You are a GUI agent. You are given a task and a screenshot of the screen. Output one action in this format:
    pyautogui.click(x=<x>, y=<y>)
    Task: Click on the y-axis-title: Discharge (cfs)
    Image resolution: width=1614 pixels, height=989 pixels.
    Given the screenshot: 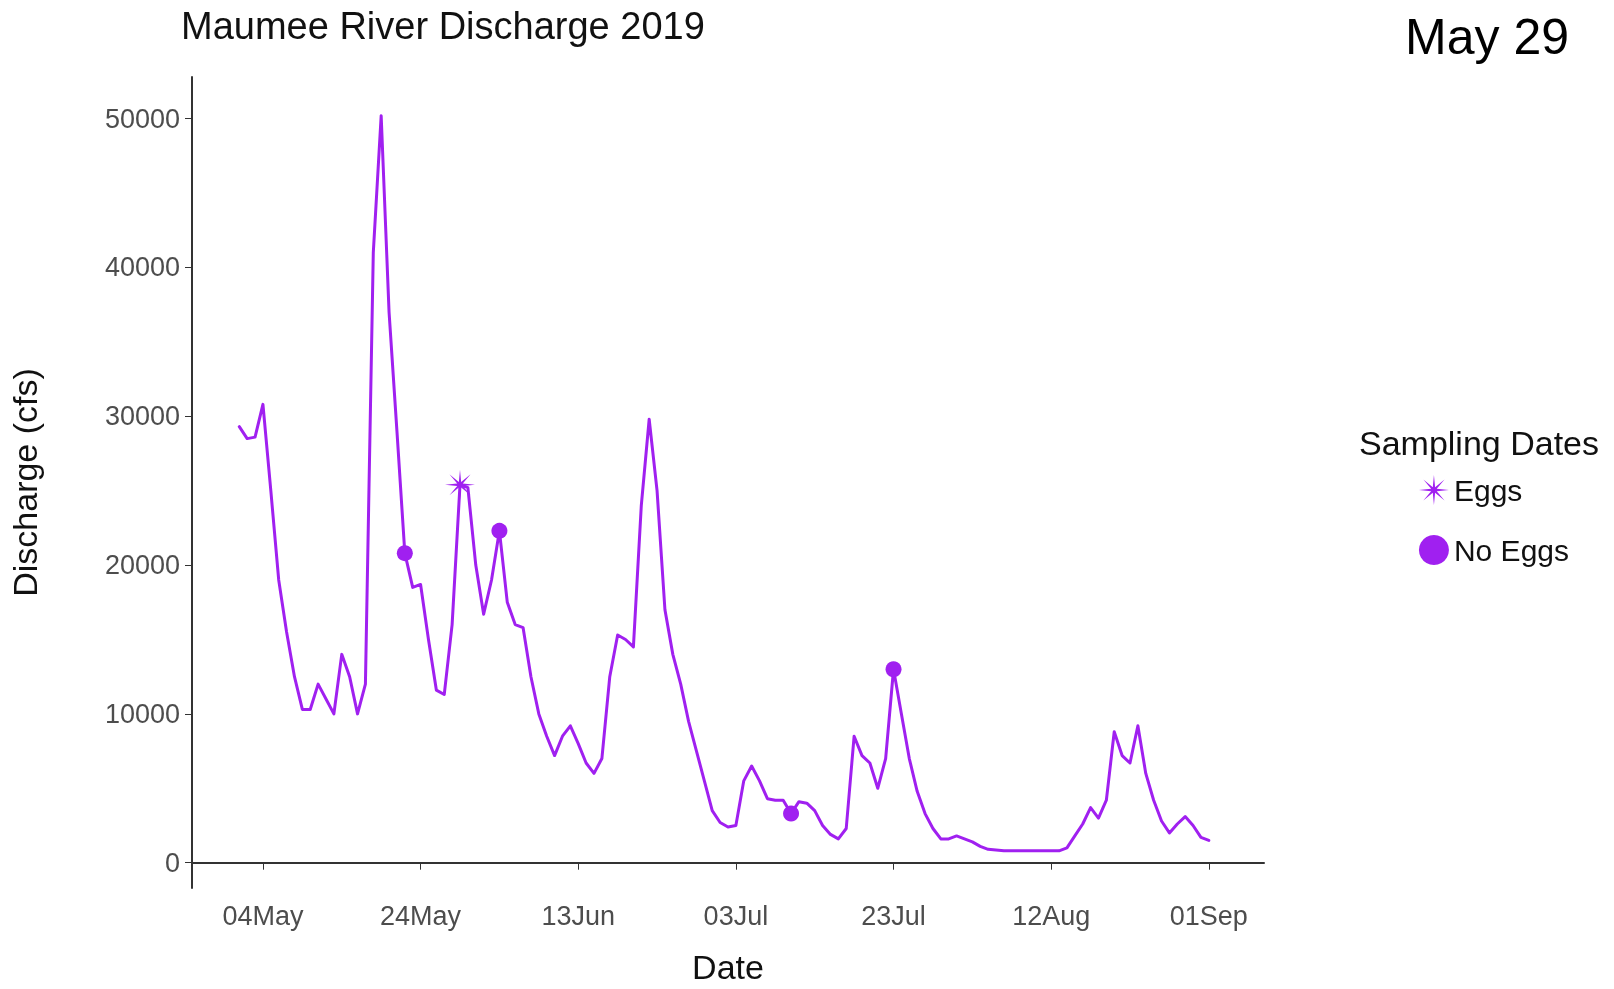 What is the action you would take?
    pyautogui.click(x=25, y=482)
    